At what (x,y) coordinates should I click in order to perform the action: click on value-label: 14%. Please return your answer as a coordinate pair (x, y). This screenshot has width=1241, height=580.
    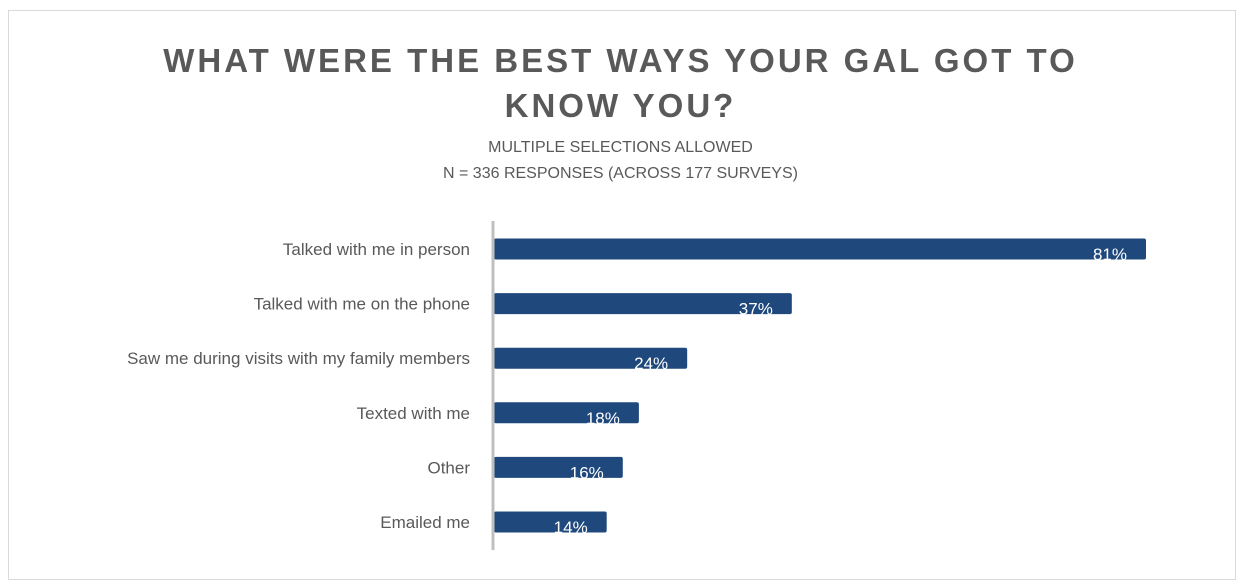
    Looking at the image, I should click on (571, 527).